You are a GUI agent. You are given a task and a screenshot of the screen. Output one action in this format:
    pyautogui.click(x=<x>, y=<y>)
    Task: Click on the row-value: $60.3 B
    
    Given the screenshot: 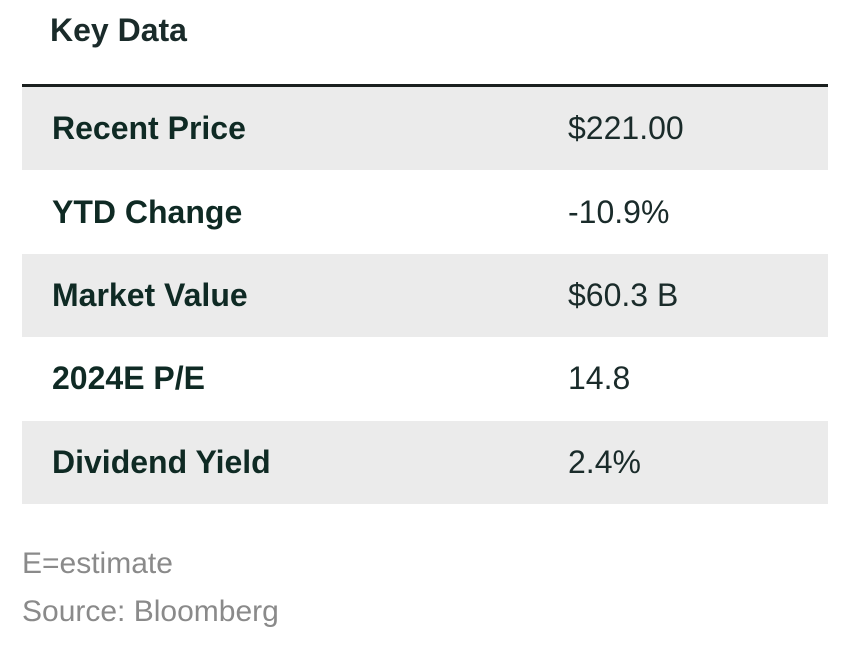 What is the action you would take?
    pyautogui.click(x=623, y=294)
    